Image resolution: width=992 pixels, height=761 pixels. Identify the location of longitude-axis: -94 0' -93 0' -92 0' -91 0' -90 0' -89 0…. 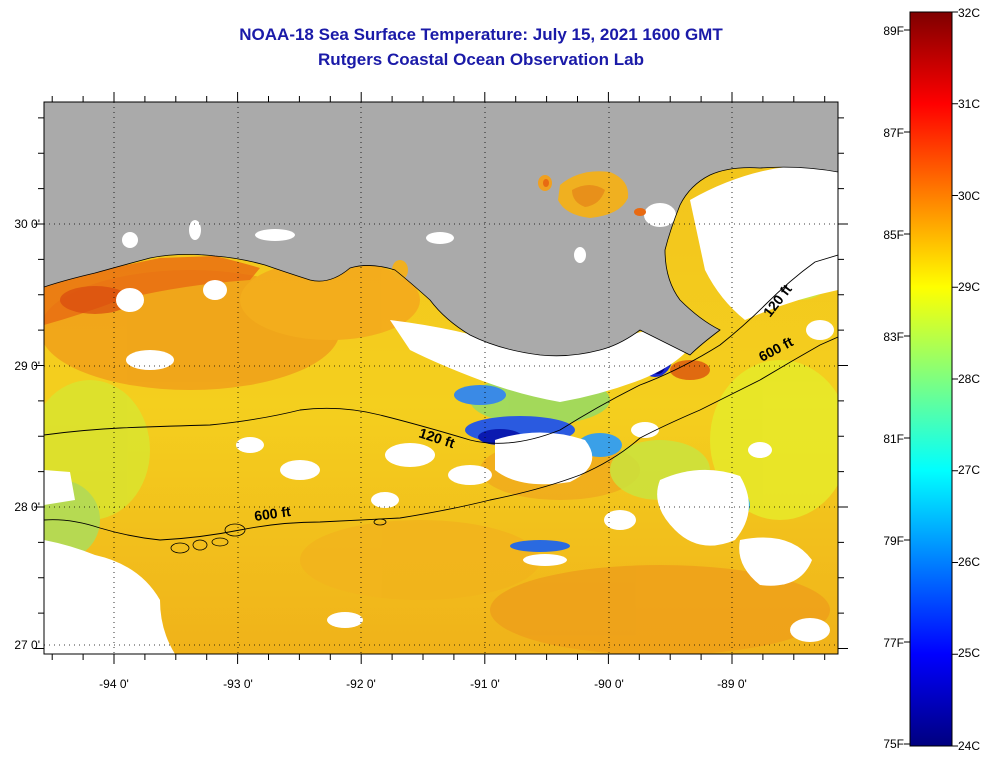
(423, 684).